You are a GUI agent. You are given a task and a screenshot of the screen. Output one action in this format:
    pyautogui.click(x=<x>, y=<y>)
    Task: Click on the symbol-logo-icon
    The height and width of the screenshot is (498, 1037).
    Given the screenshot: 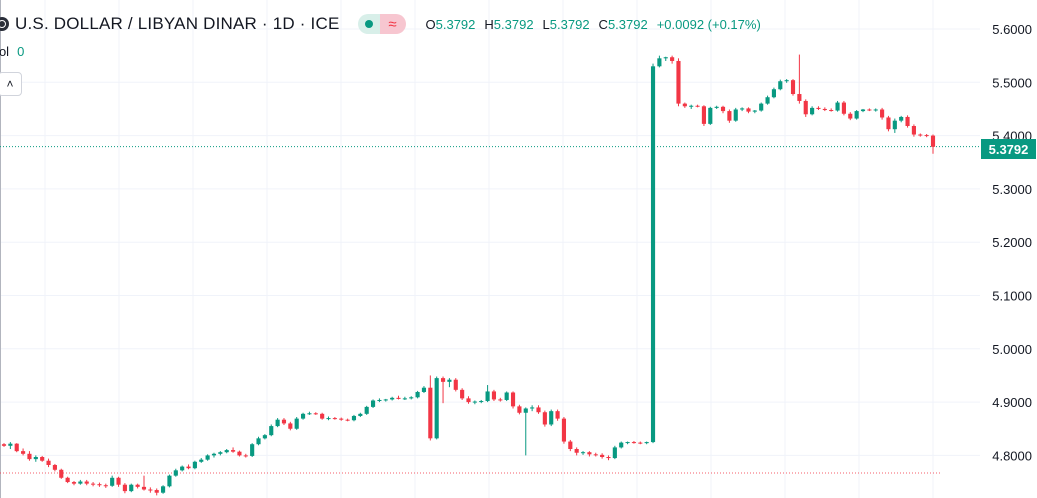 What is the action you would take?
    pyautogui.click(x=4, y=24)
    